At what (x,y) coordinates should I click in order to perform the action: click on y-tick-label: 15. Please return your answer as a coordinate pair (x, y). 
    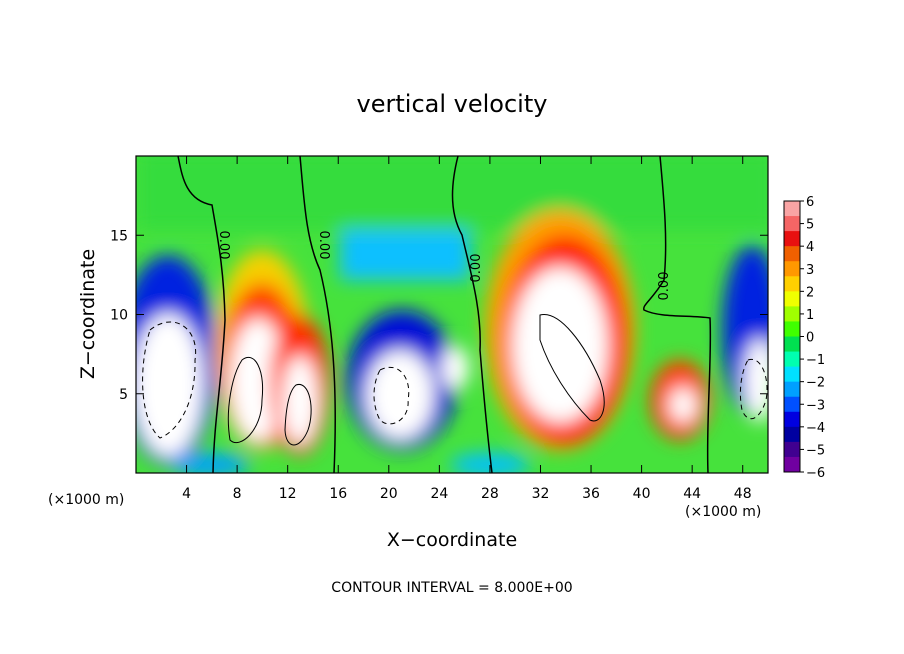
    Looking at the image, I should click on (119, 236).